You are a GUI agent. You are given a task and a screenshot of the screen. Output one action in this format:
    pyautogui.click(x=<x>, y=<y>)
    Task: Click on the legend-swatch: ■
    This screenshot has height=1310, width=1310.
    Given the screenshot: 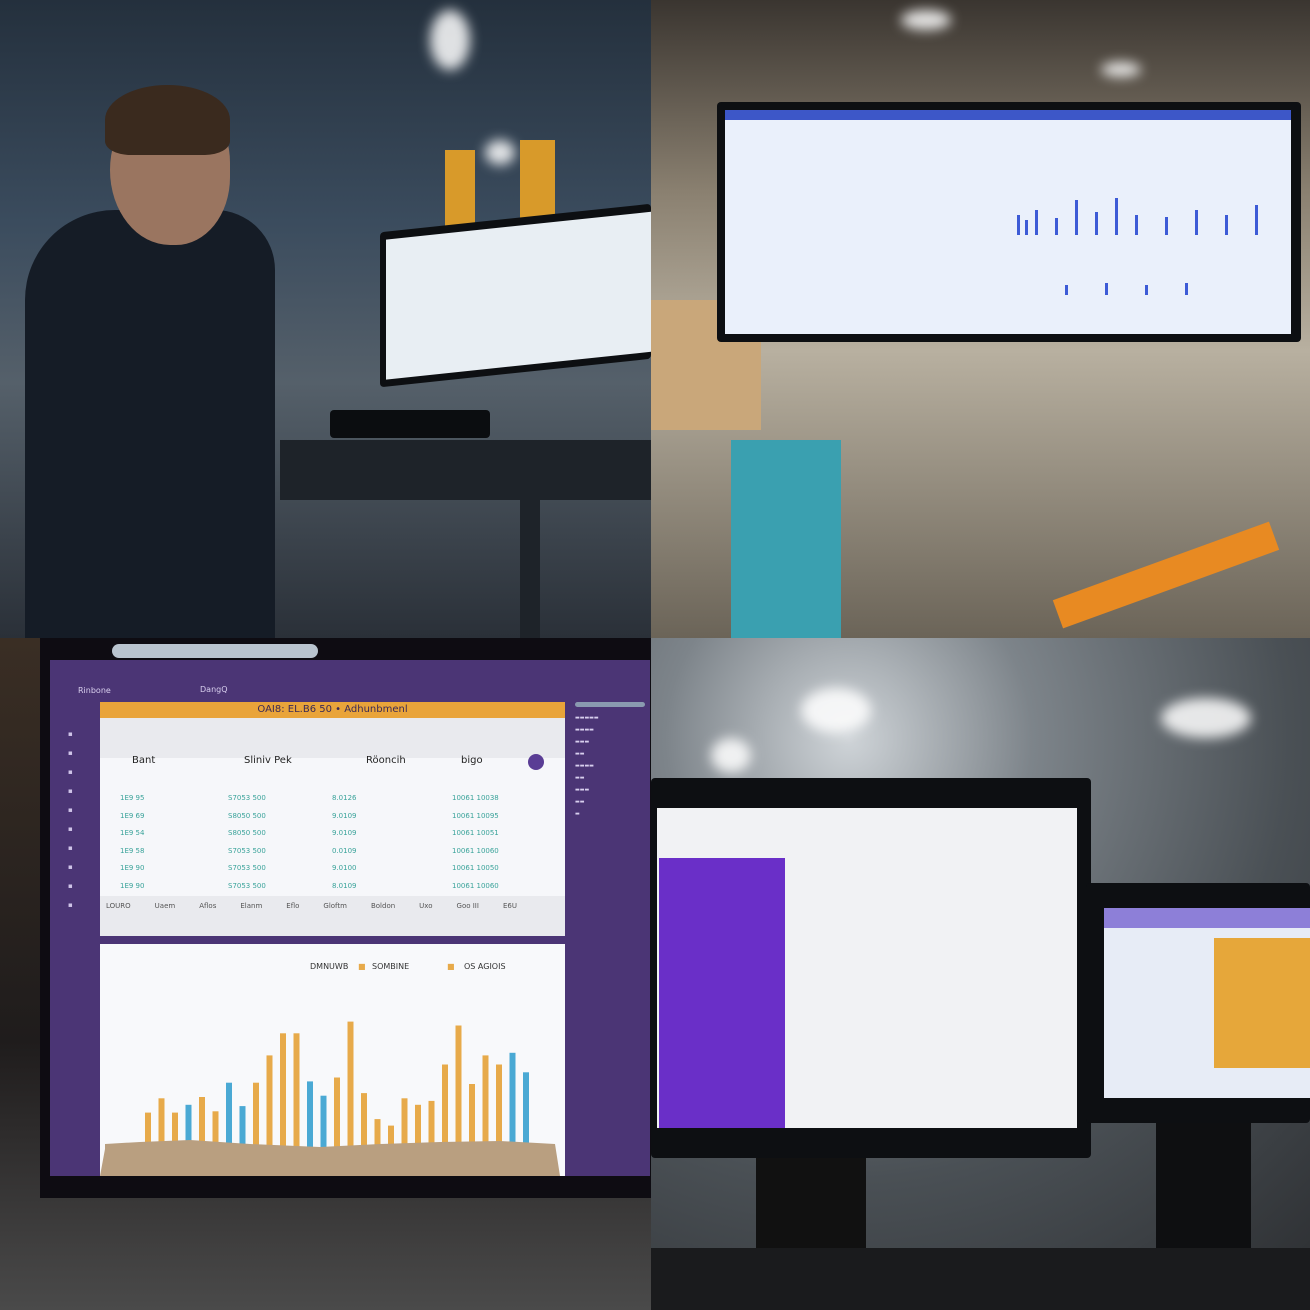 What is the action you would take?
    pyautogui.click(x=451, y=966)
    